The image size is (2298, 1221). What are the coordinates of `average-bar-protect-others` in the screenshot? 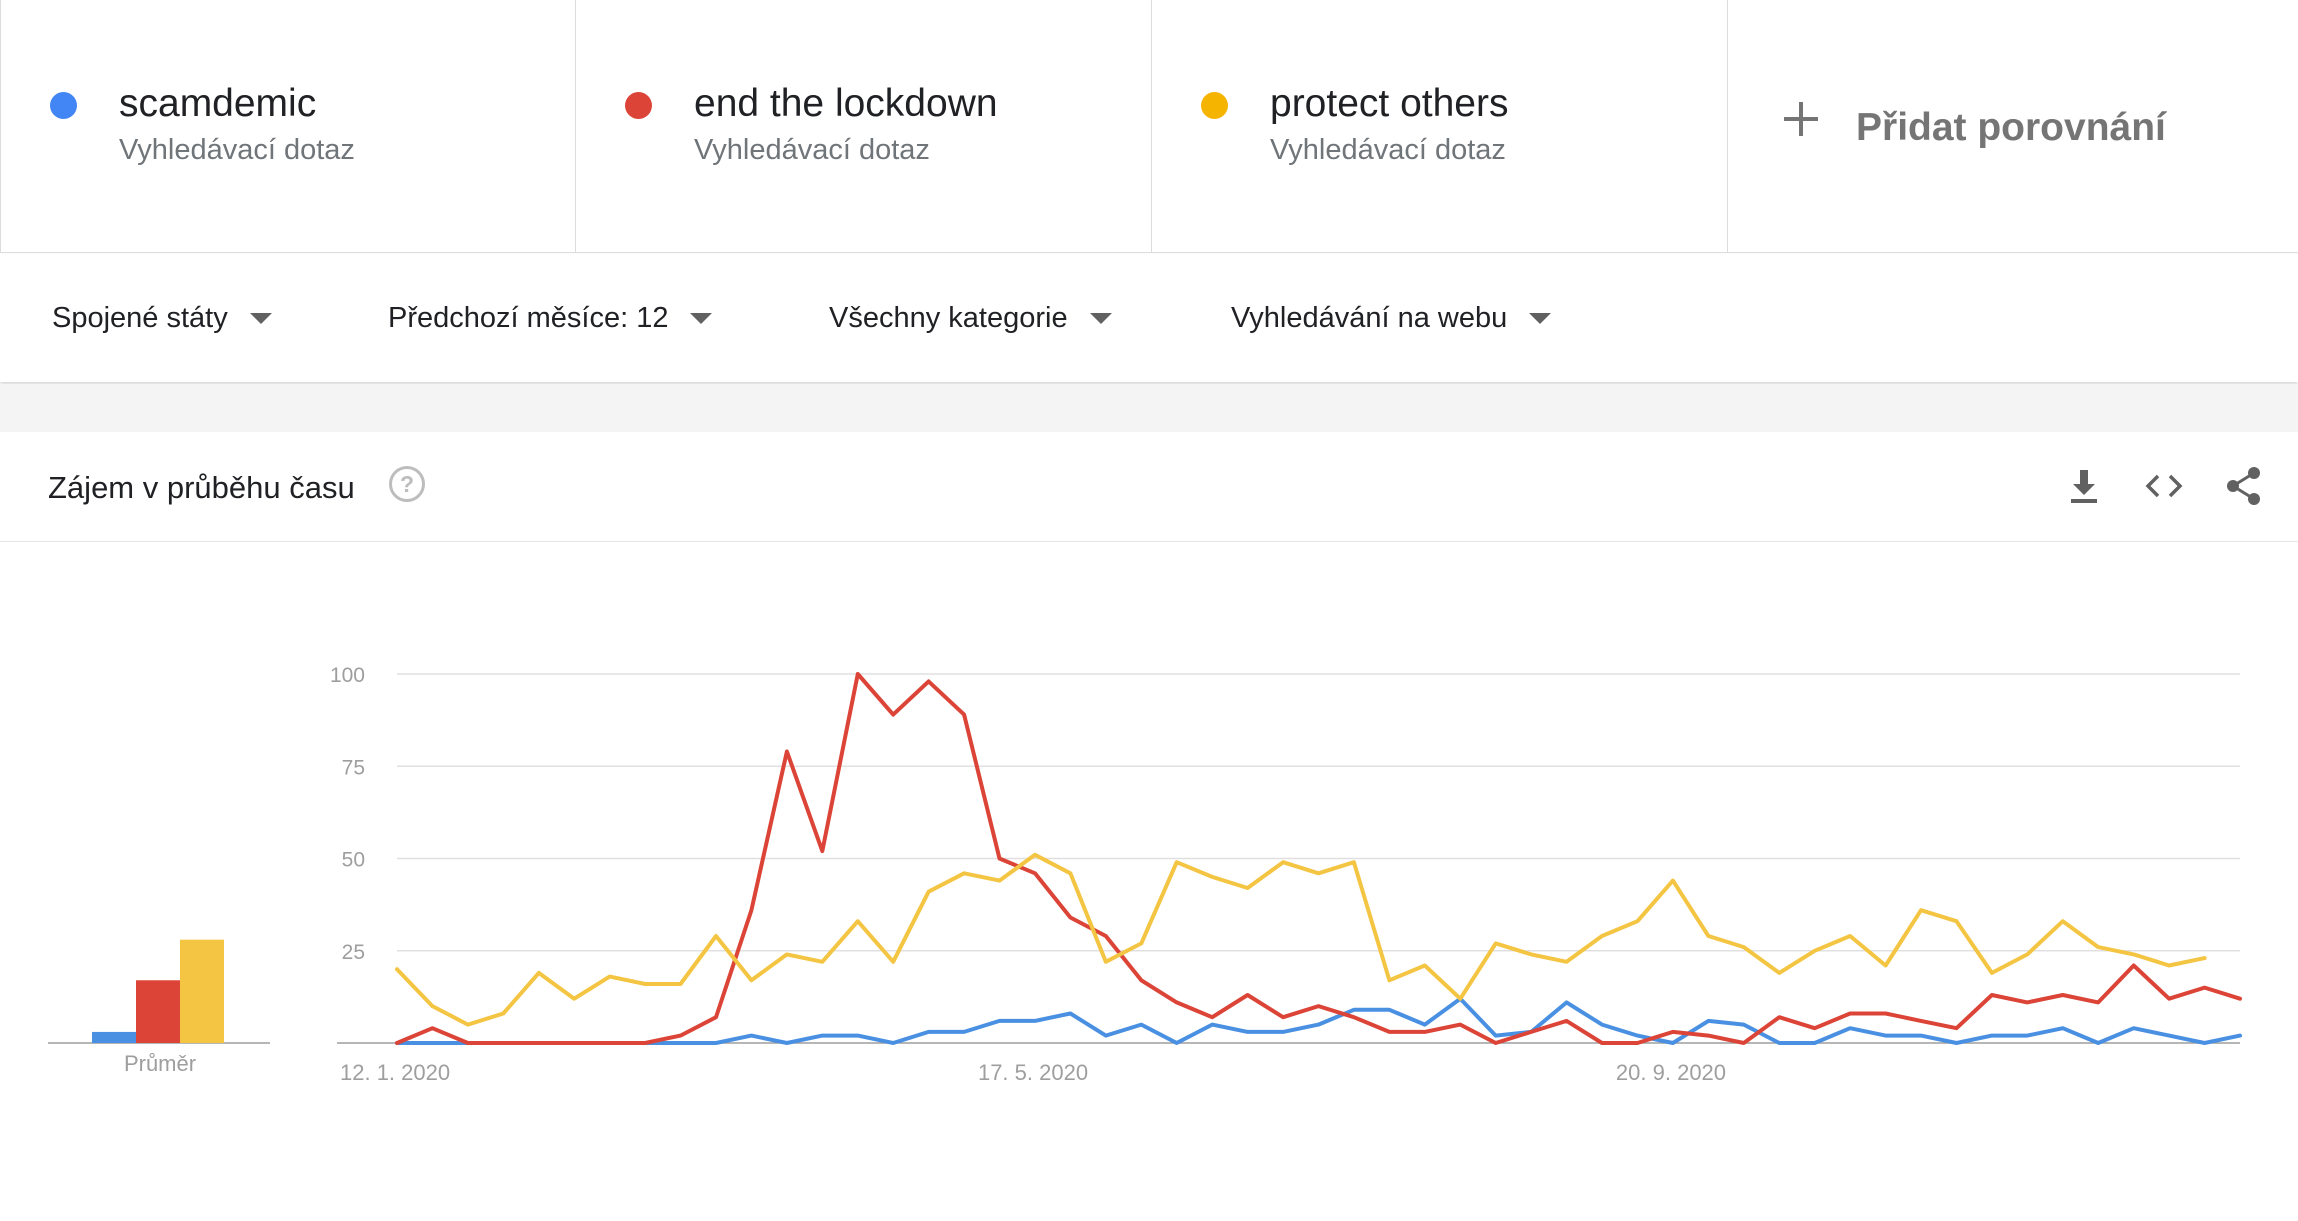 It's located at (202, 991).